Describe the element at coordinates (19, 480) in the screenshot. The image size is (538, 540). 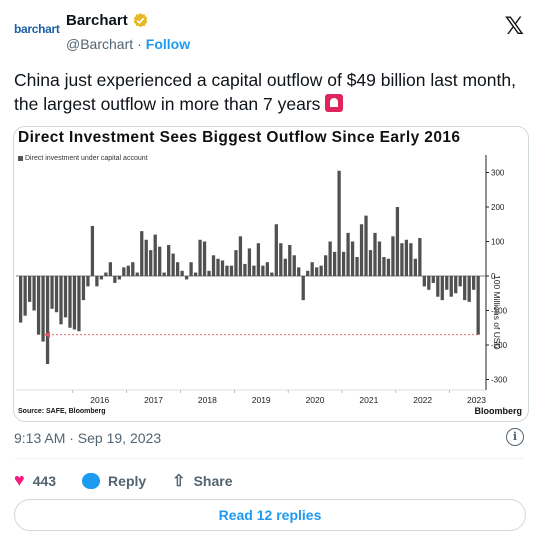
I see `heart-icon: ♥` at that location.